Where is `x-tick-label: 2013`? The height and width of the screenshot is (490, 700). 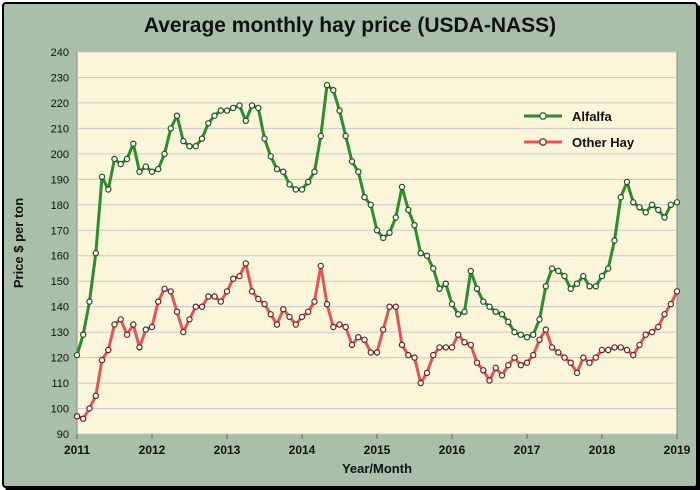
x-tick-label: 2013 is located at coordinates (227, 450).